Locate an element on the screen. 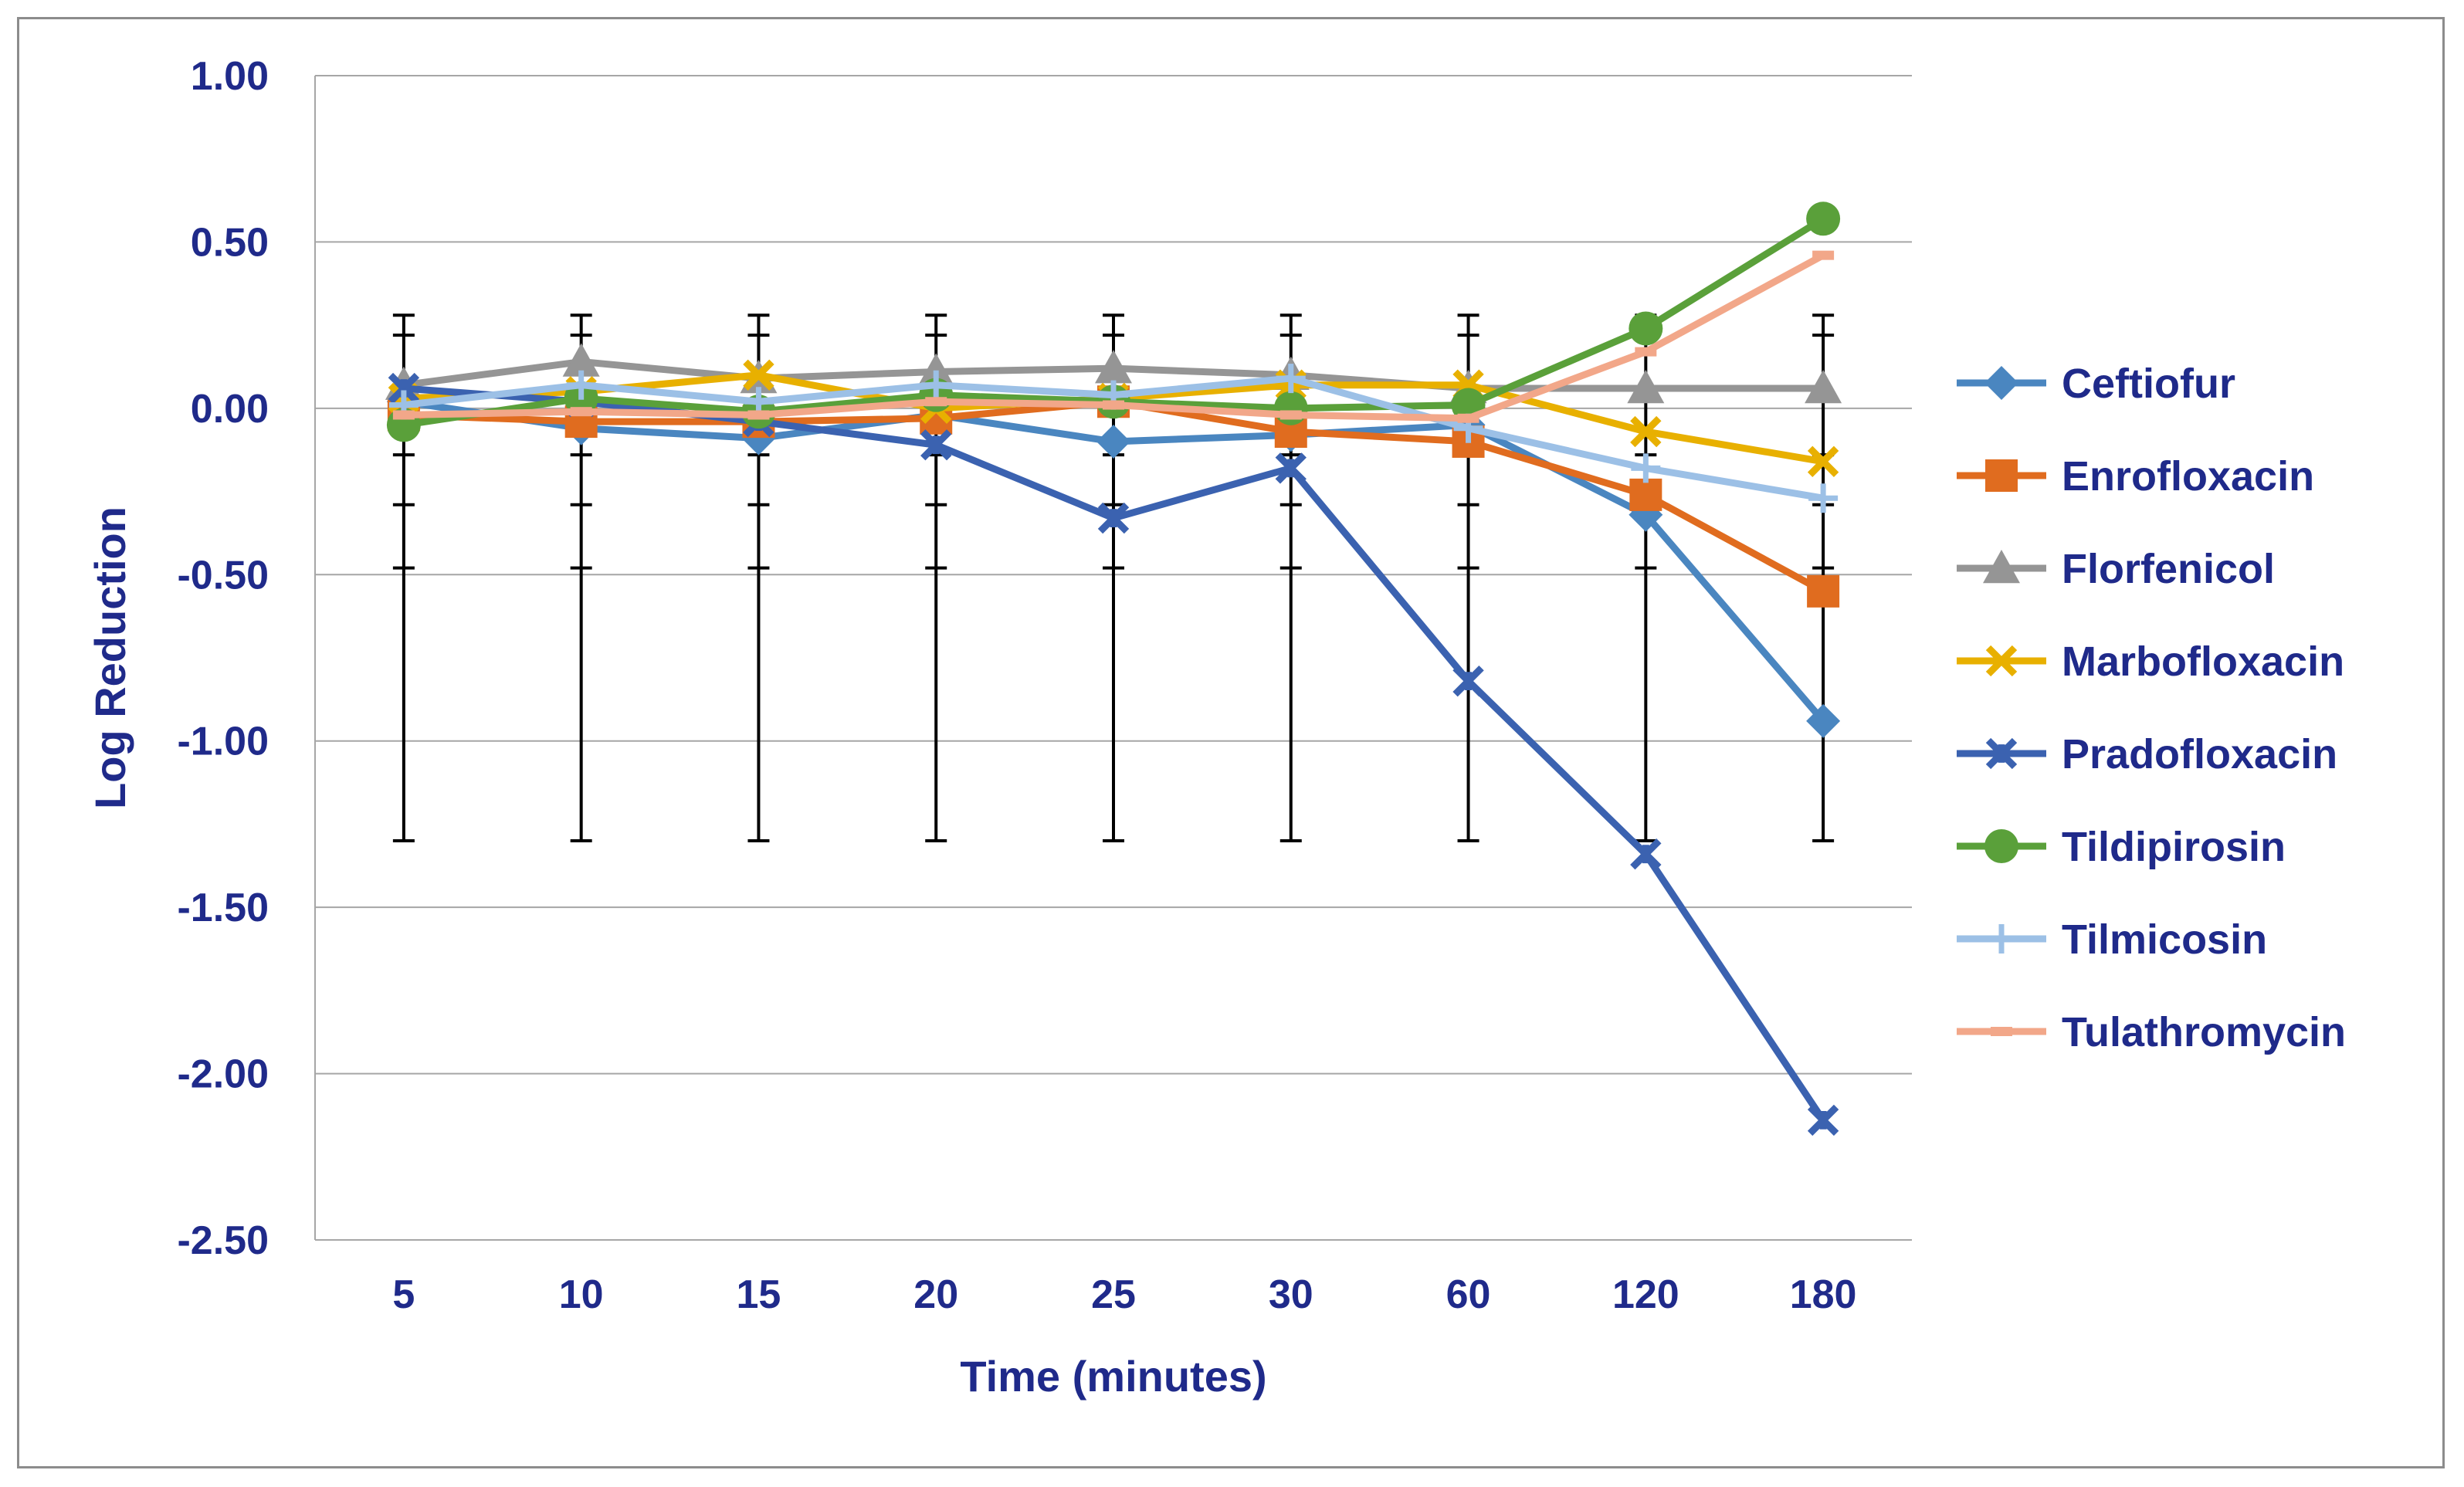  legend-label: Marbofloxacin is located at coordinates (2203, 661).